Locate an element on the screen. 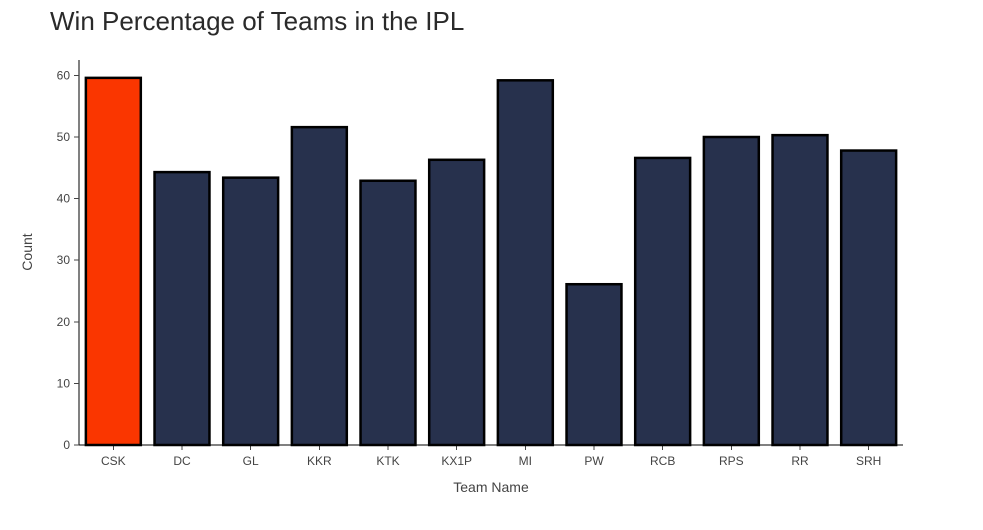 The width and height of the screenshot is (983, 530). x-tick-label: RPS is located at coordinates (731, 461).